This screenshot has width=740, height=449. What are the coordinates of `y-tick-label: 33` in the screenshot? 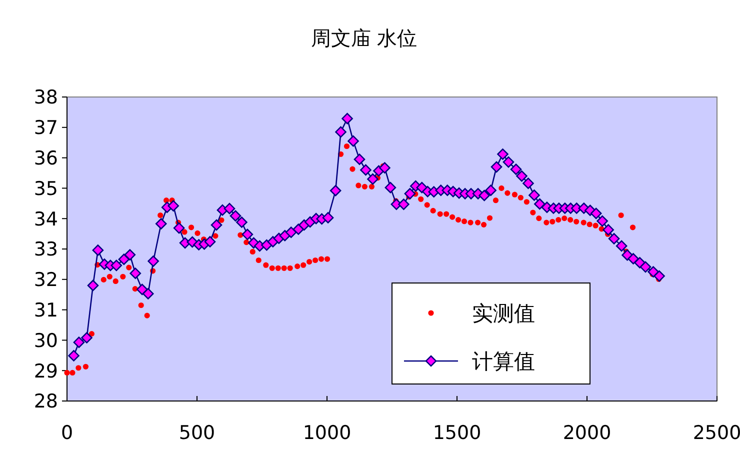 It's located at (46, 249).